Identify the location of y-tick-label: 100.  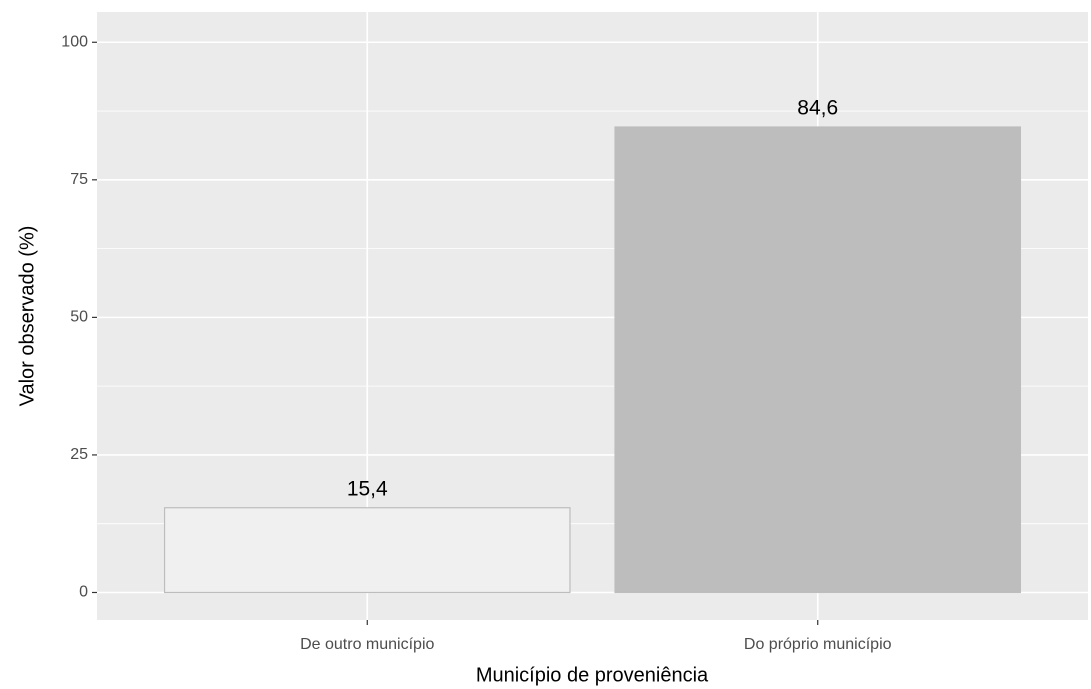
(74, 41).